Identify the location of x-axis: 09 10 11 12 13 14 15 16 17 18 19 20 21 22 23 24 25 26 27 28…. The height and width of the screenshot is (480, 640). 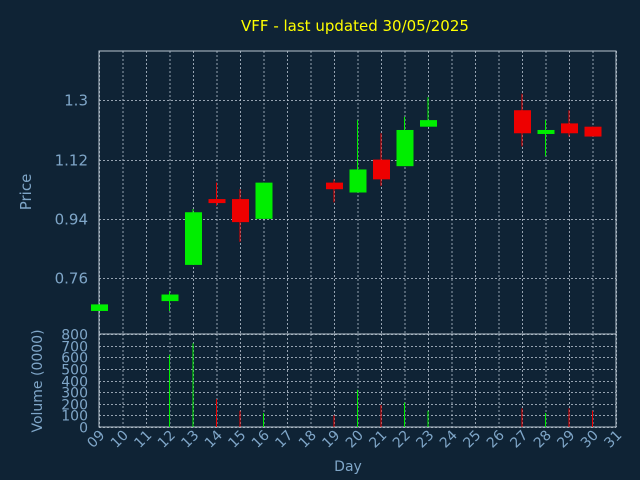
(354, 439).